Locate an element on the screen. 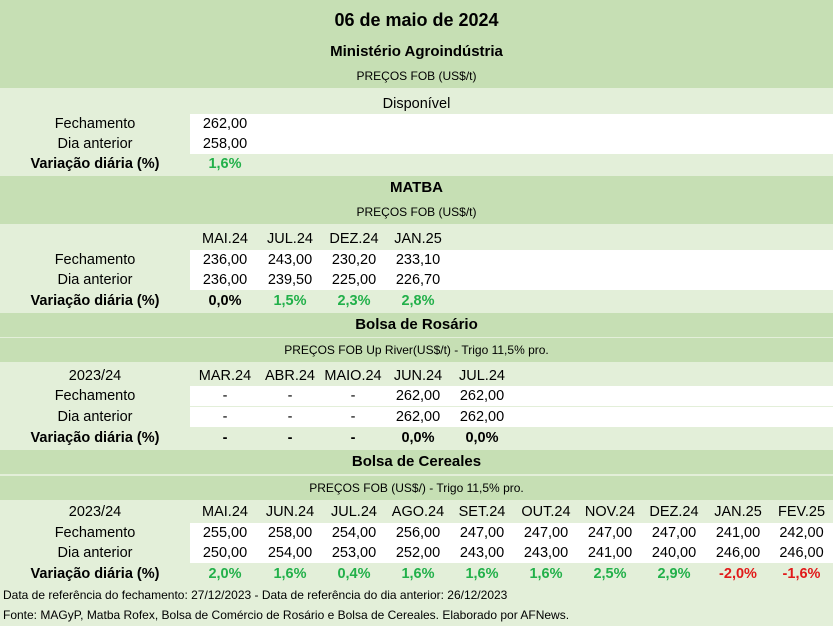 The height and width of the screenshot is (626, 833). column-header-row: MAI.24 JUL.24 DEZ.24 JAN.25 is located at coordinates (416, 239).